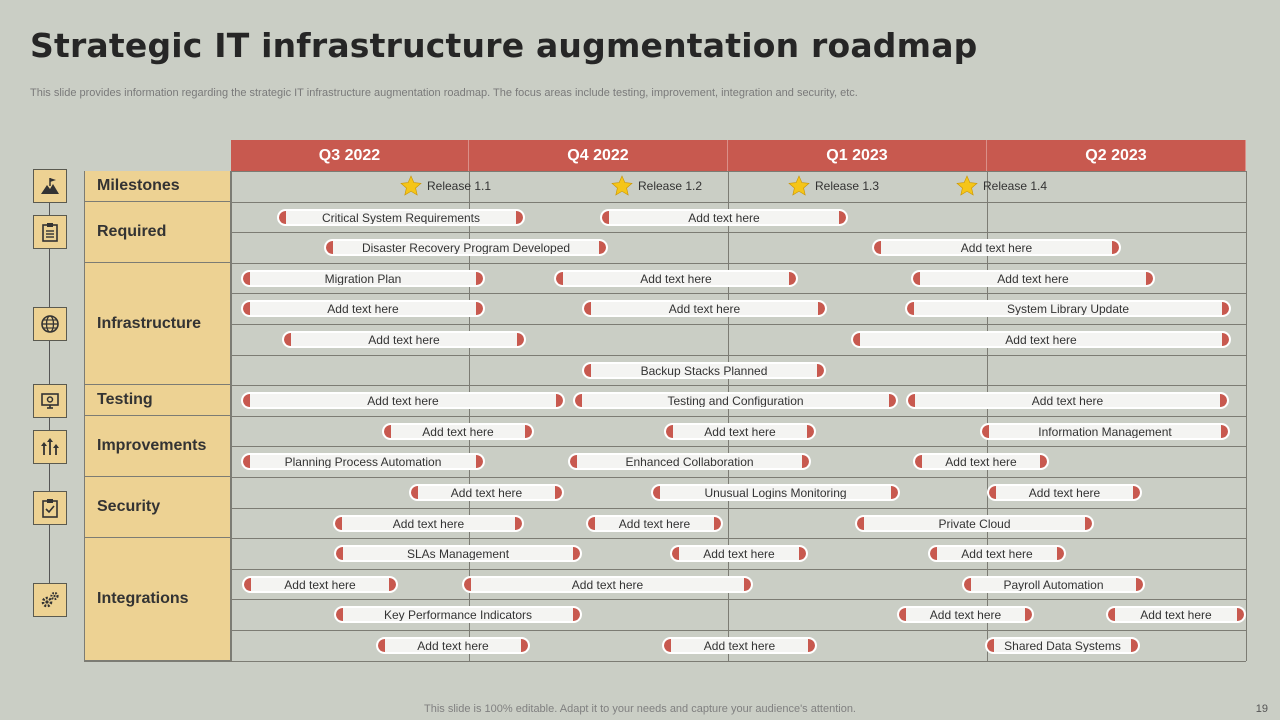 Image resolution: width=1280 pixels, height=720 pixels. Describe the element at coordinates (847, 186) in the screenshot. I see `milestone-label: Release 1.3` at that location.